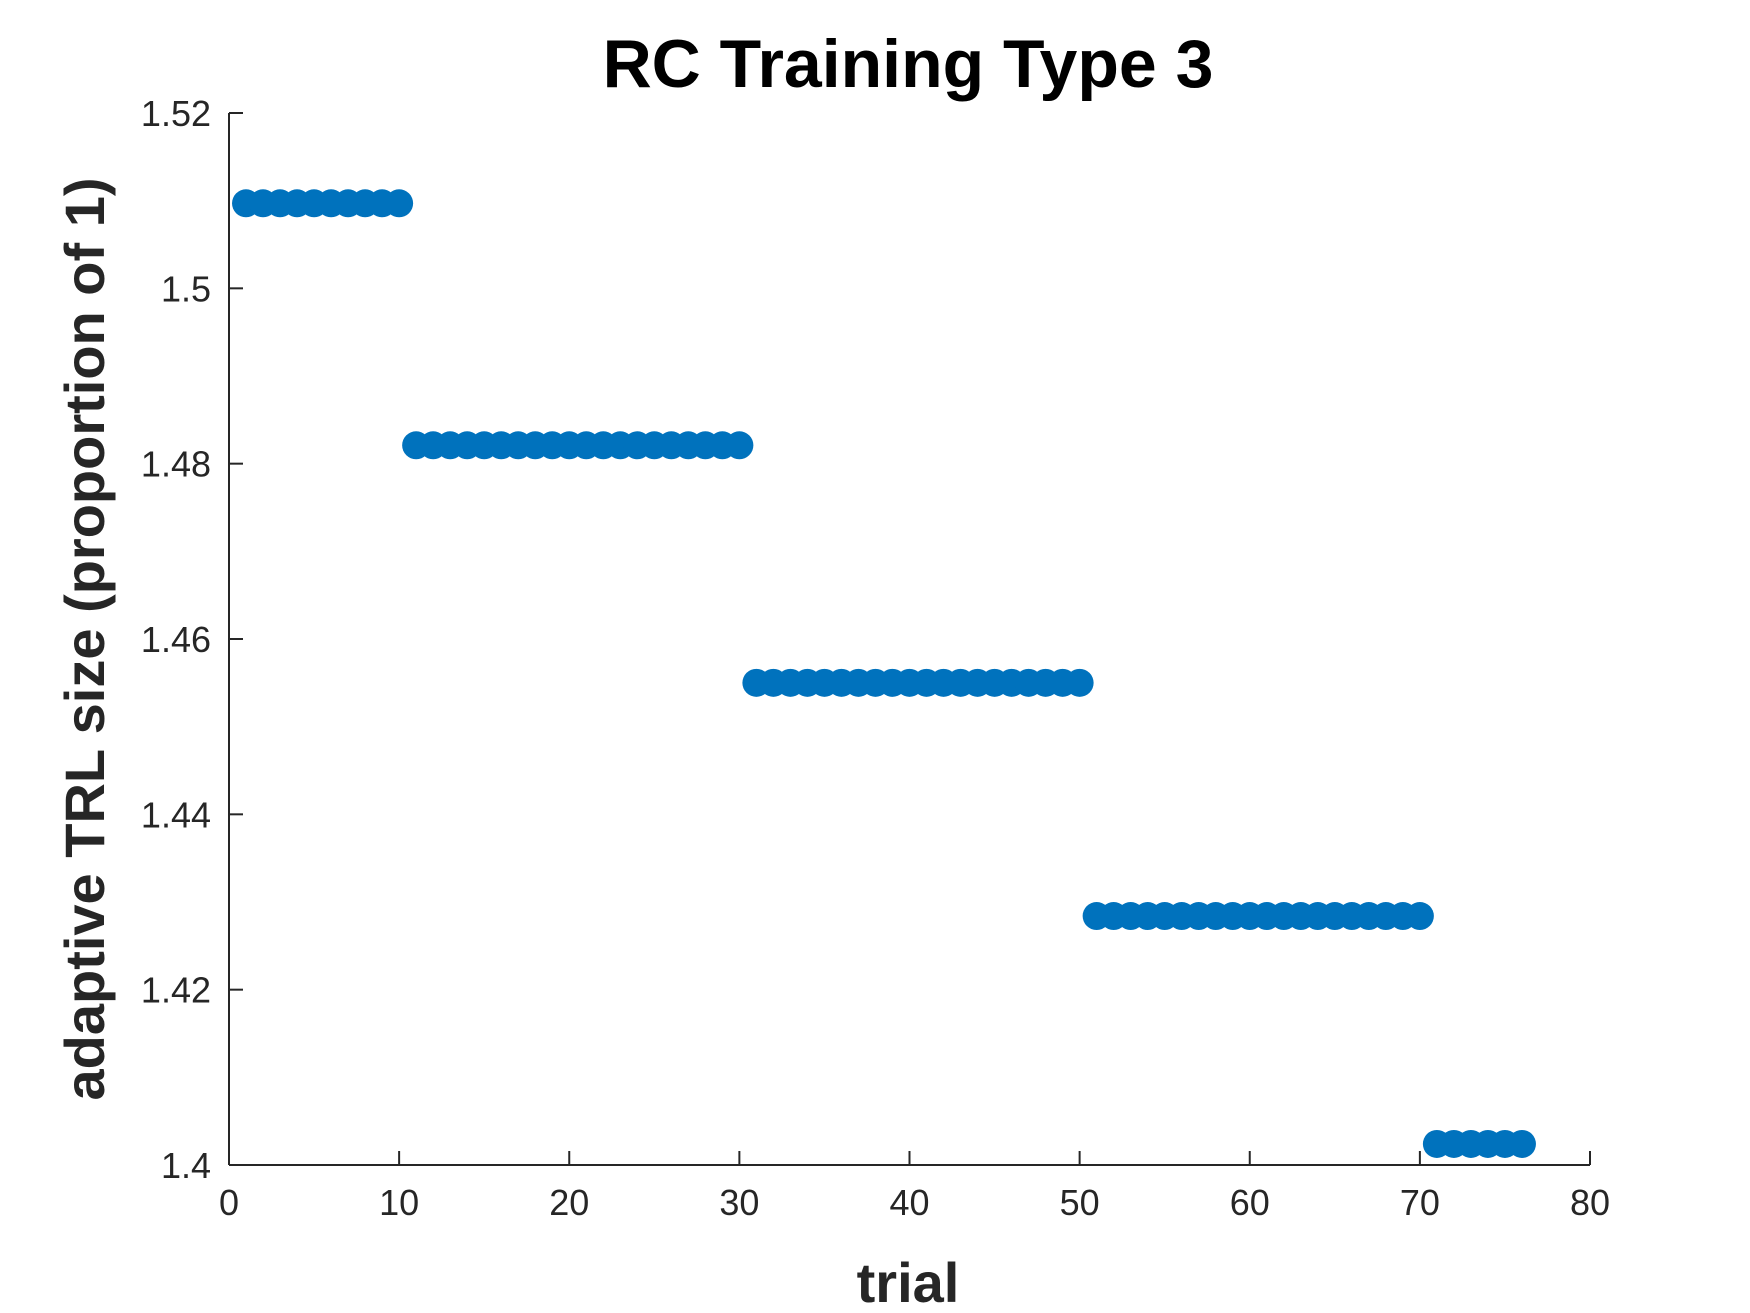  What do you see at coordinates (1080, 1202) in the screenshot?
I see `x-tick-label: 50` at bounding box center [1080, 1202].